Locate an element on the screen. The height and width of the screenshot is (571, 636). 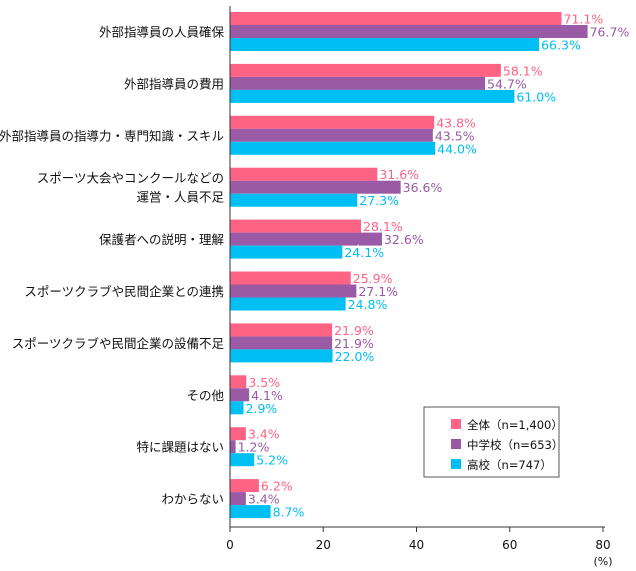
x-tick-label: 40 is located at coordinates (416, 545).